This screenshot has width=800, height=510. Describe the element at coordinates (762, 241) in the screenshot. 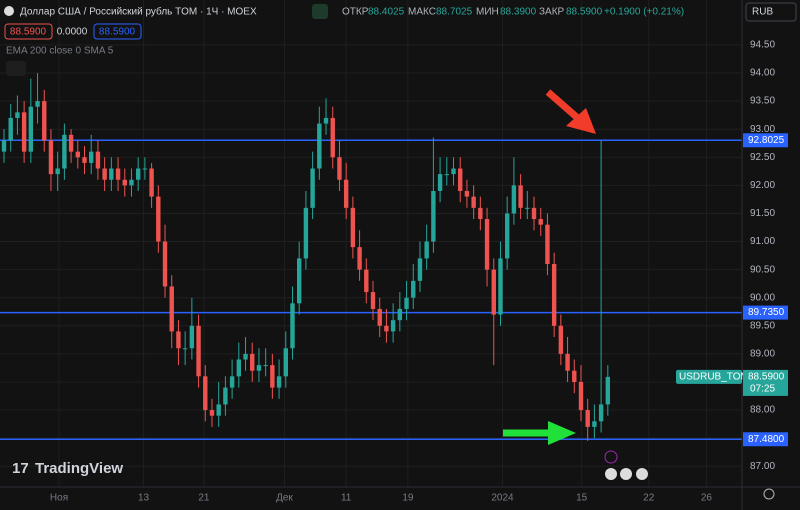

I see `y-tick-label: 91.00` at that location.